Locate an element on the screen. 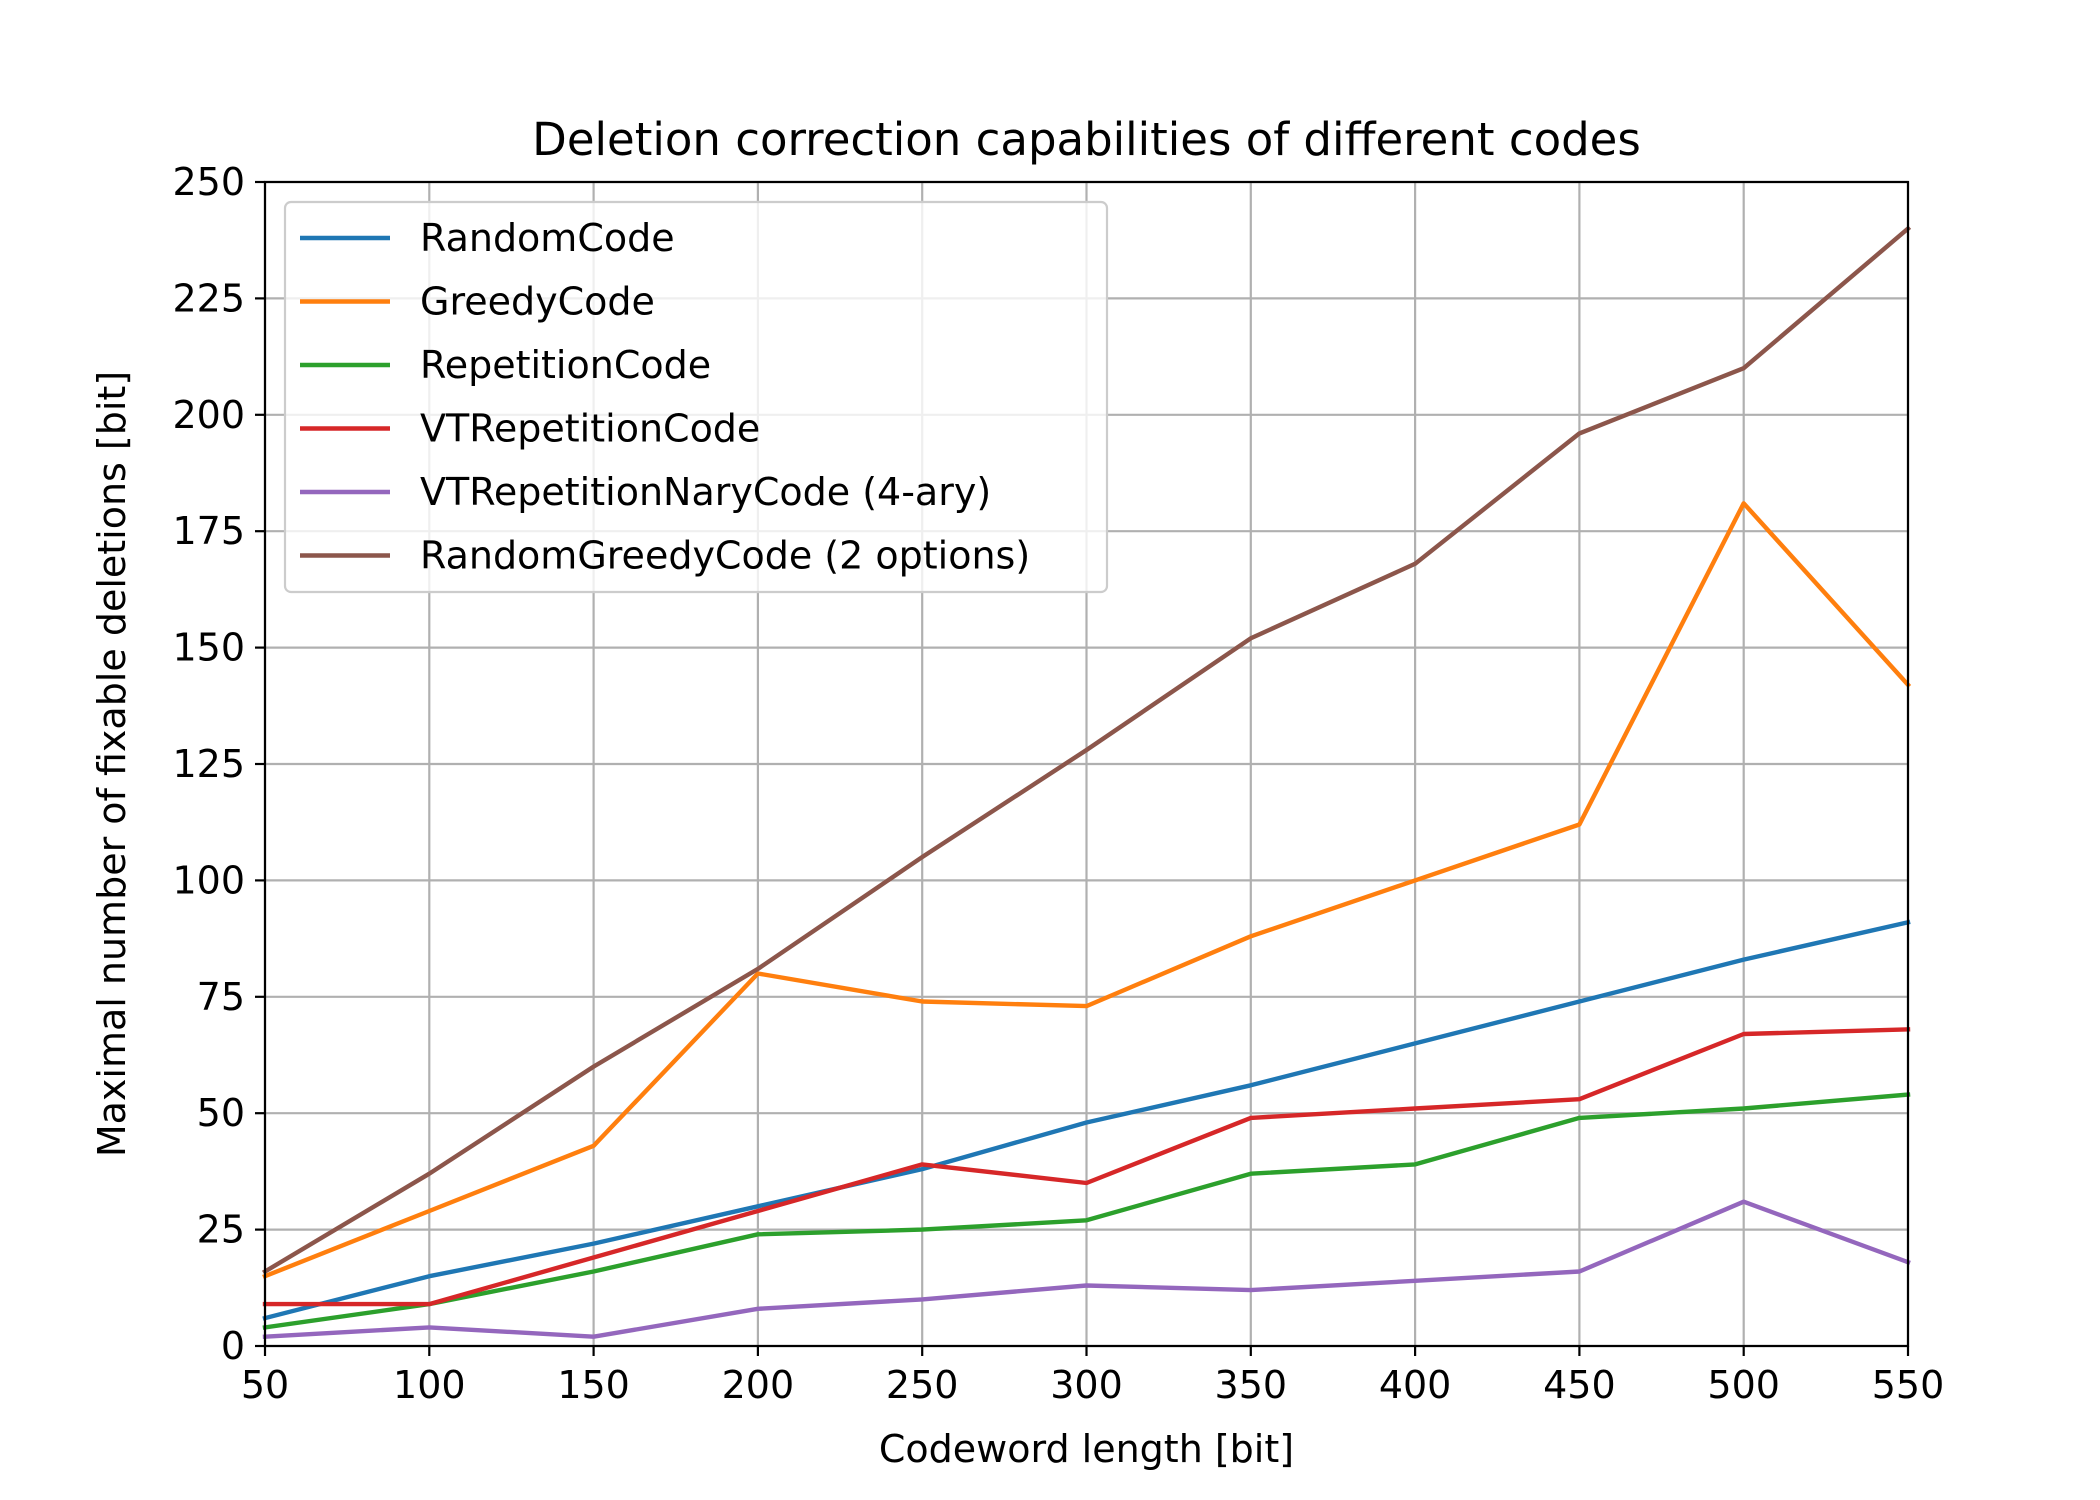 The image size is (2100, 1500). x-tick-label: 450 is located at coordinates (1579, 1385).